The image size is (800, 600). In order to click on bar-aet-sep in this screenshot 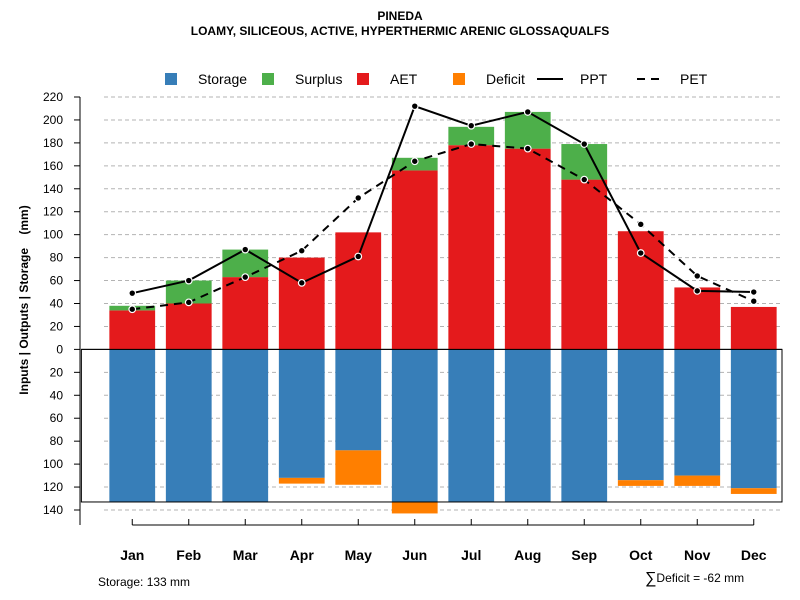, I will do `click(584, 264)`.